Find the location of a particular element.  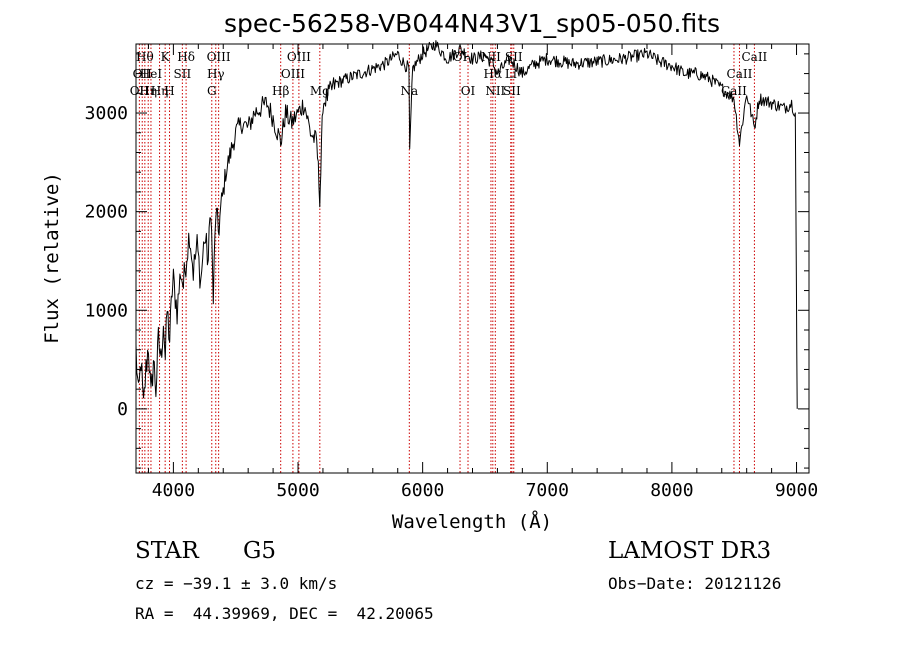

redshift-cz: cz = −39.1 ± 3.0 km/s is located at coordinates (236, 583).